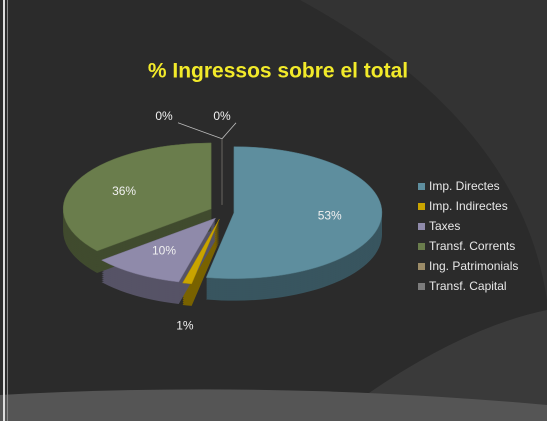  I want to click on chart-title: % Ingressos sobre el total, so click(278, 71).